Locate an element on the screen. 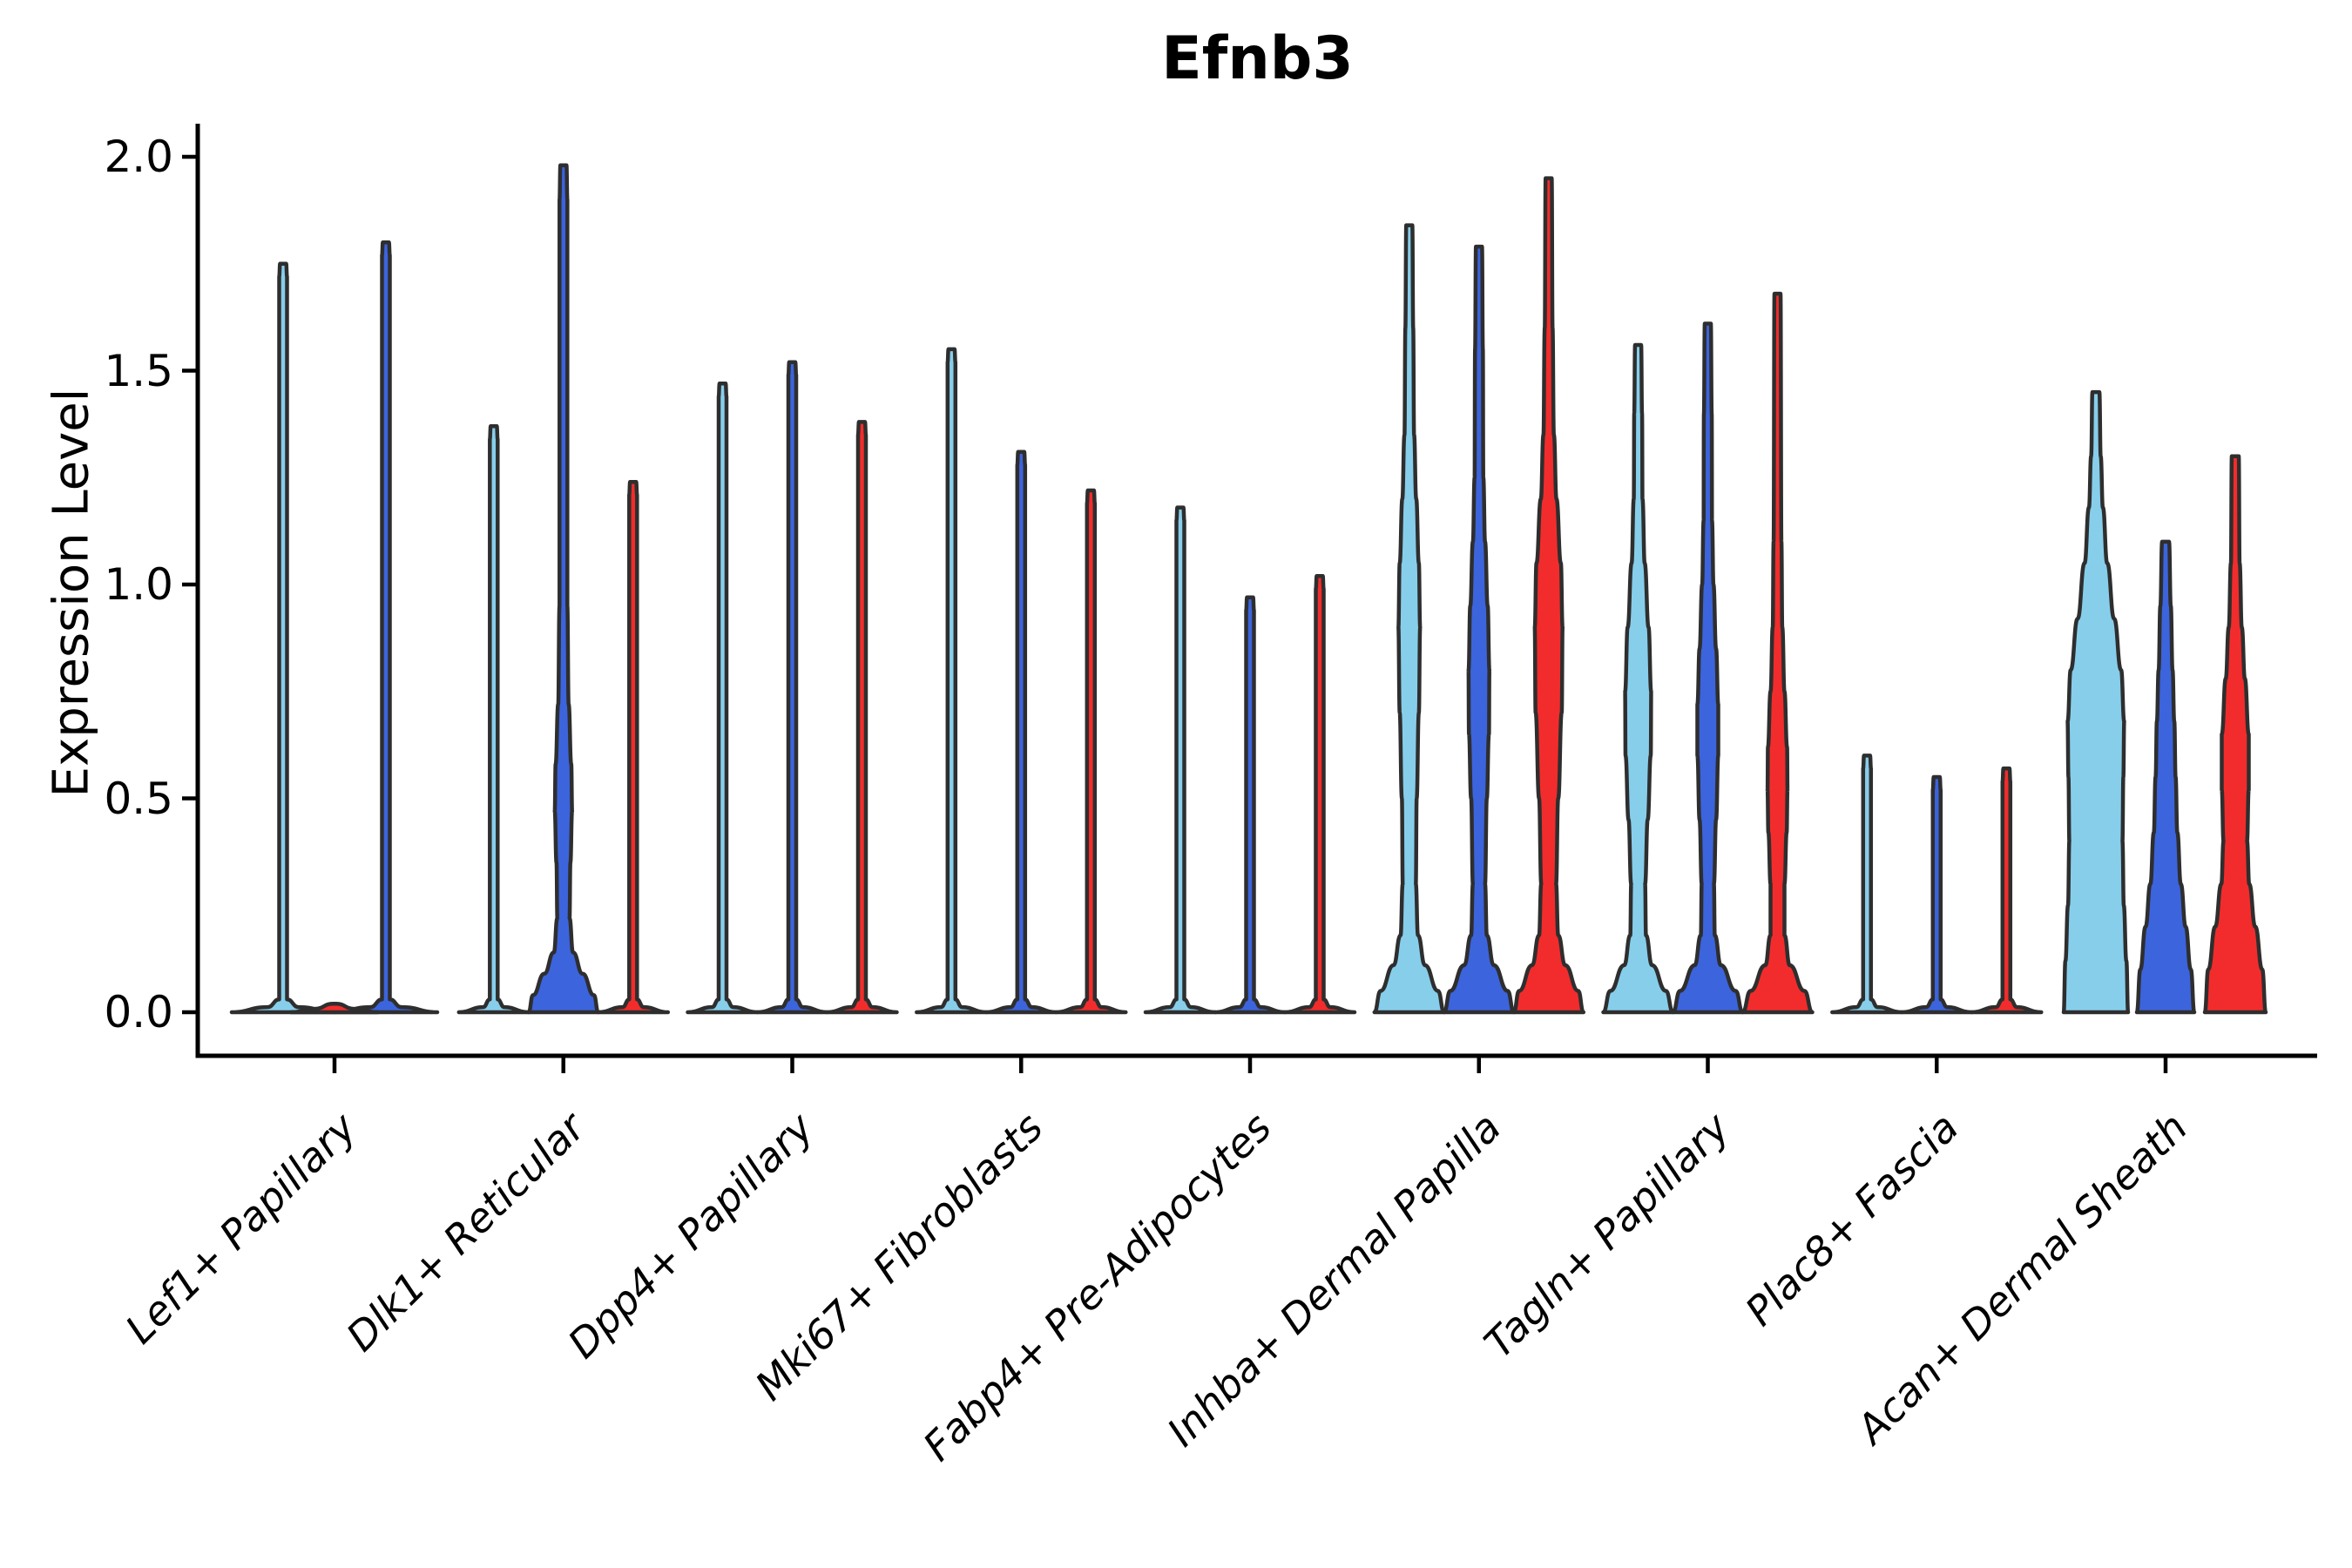 Image resolution: width=2352 pixels, height=1568 pixels. y-tick-label: 2.0 is located at coordinates (138, 157).